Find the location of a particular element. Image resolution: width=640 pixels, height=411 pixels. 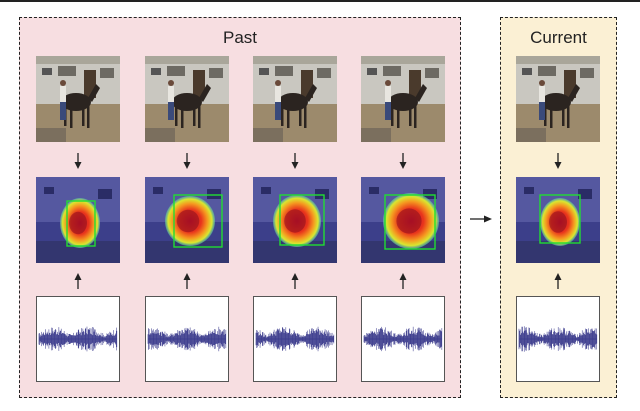

top-rule is located at coordinates (320, 1).